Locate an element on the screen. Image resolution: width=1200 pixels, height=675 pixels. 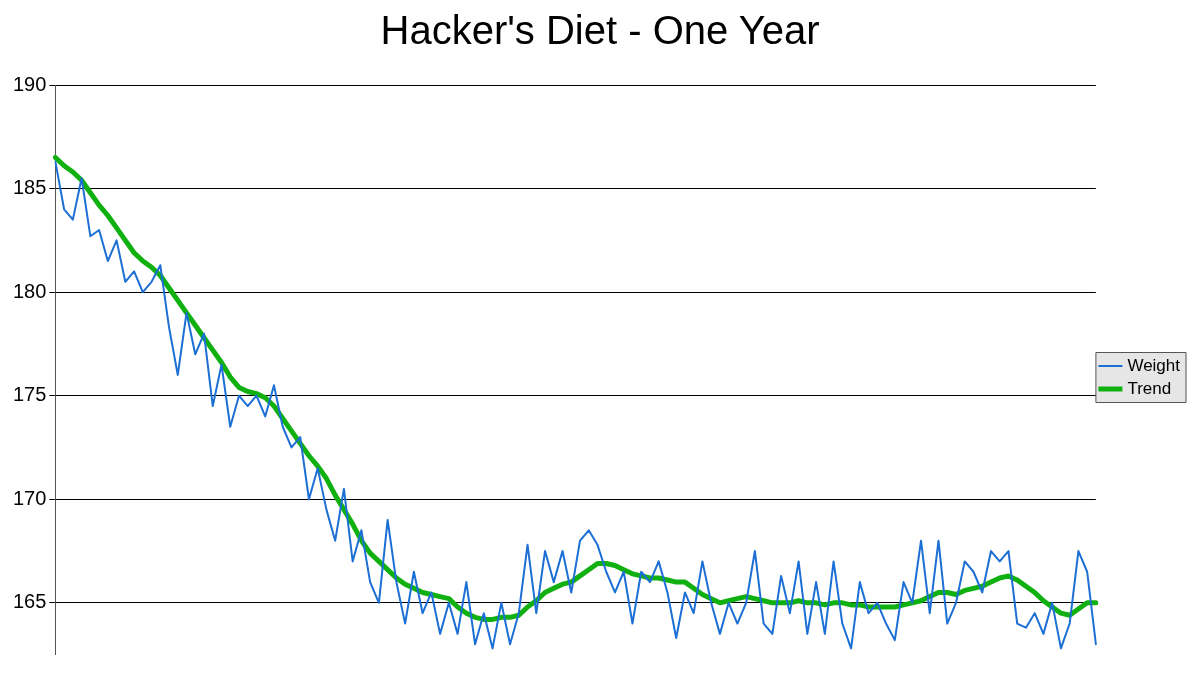
y-tick-label: 190 is located at coordinates (29, 83).